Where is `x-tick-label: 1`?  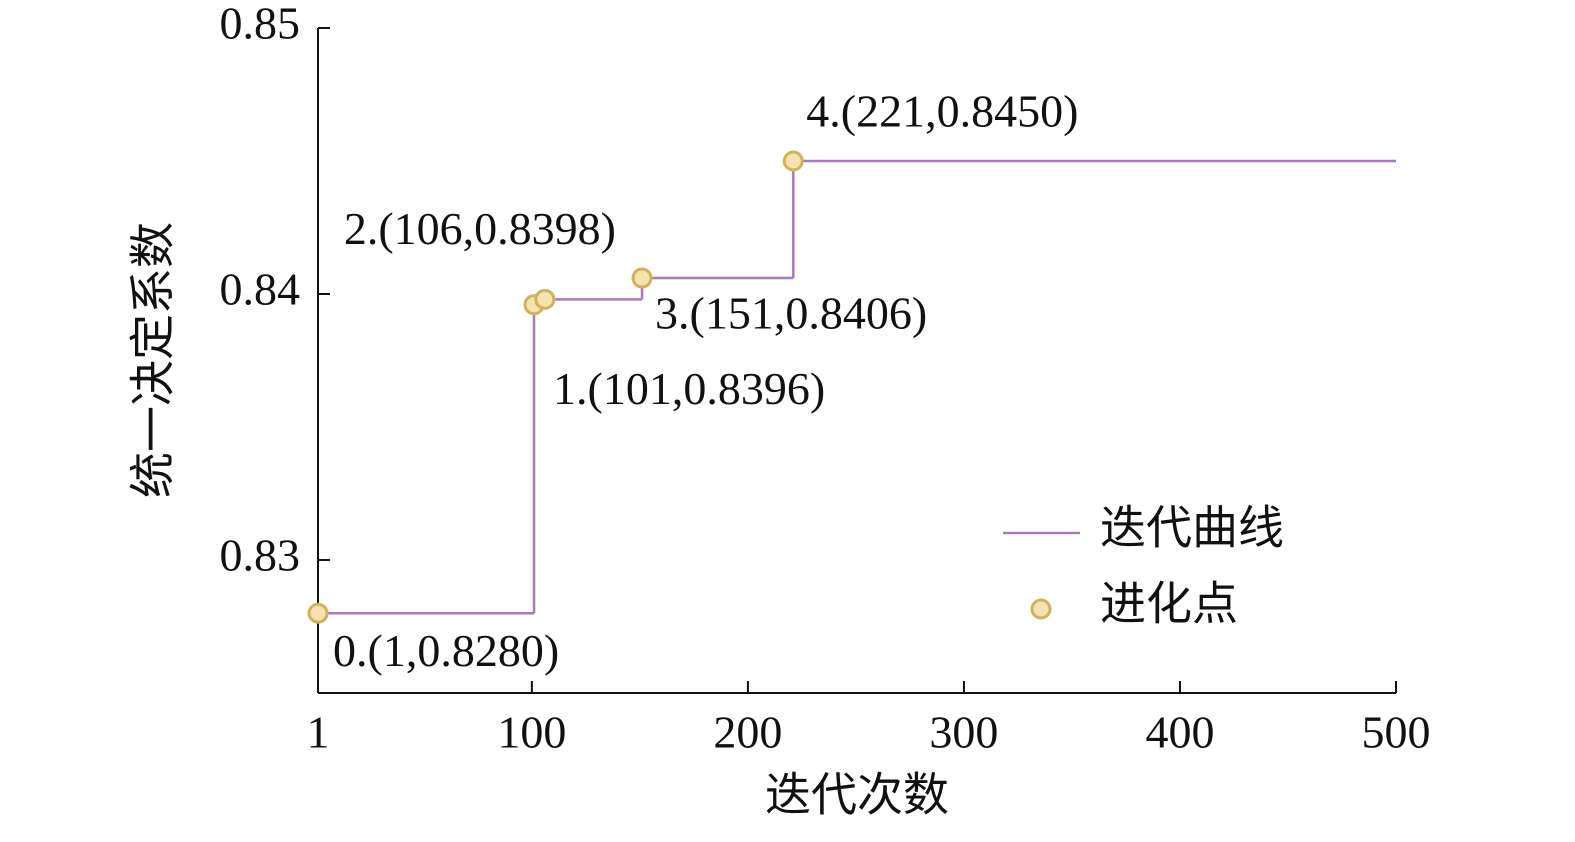
x-tick-label: 1 is located at coordinates (318, 732).